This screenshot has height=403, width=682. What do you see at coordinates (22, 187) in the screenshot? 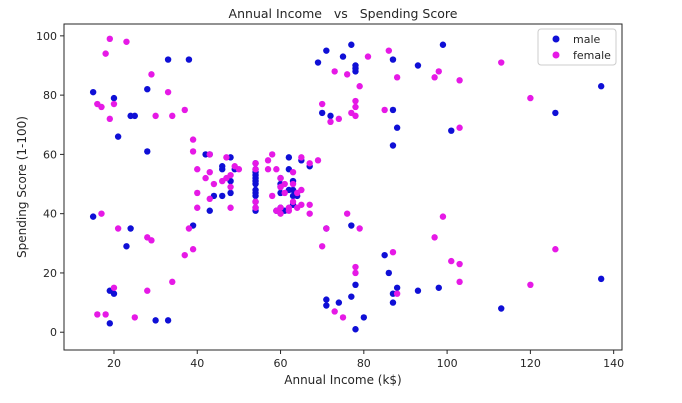
I see `y-axis-label: Spending Score (1-100)` at bounding box center [22, 187].